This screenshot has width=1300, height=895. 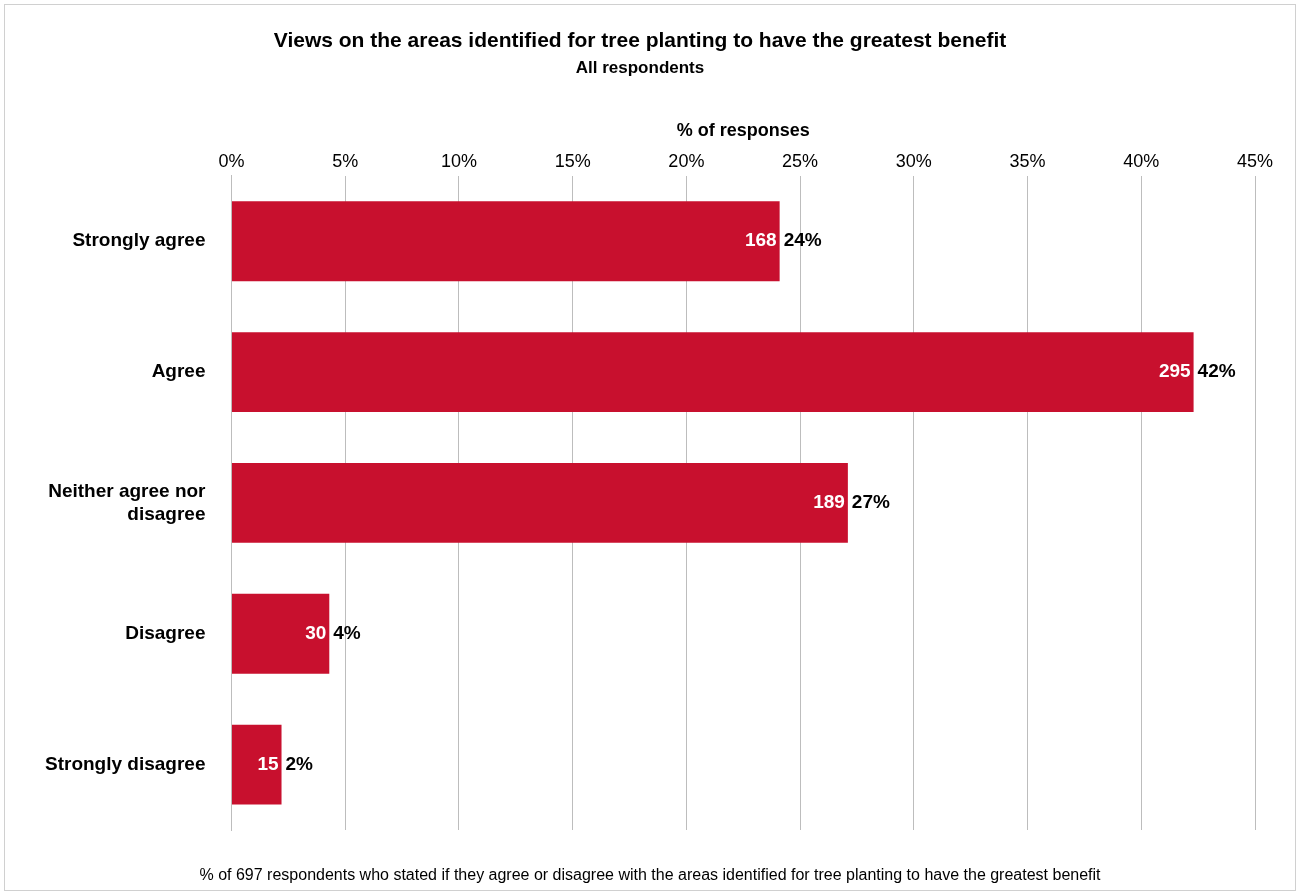 I want to click on x-tick-label: 35%, so click(x=1027, y=160).